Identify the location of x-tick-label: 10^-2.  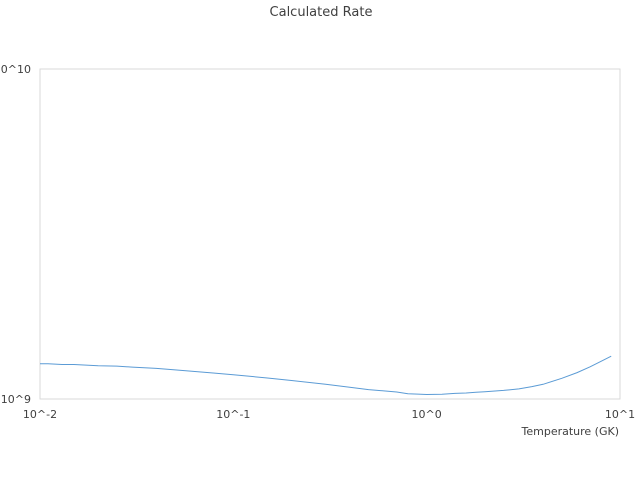
(40, 414).